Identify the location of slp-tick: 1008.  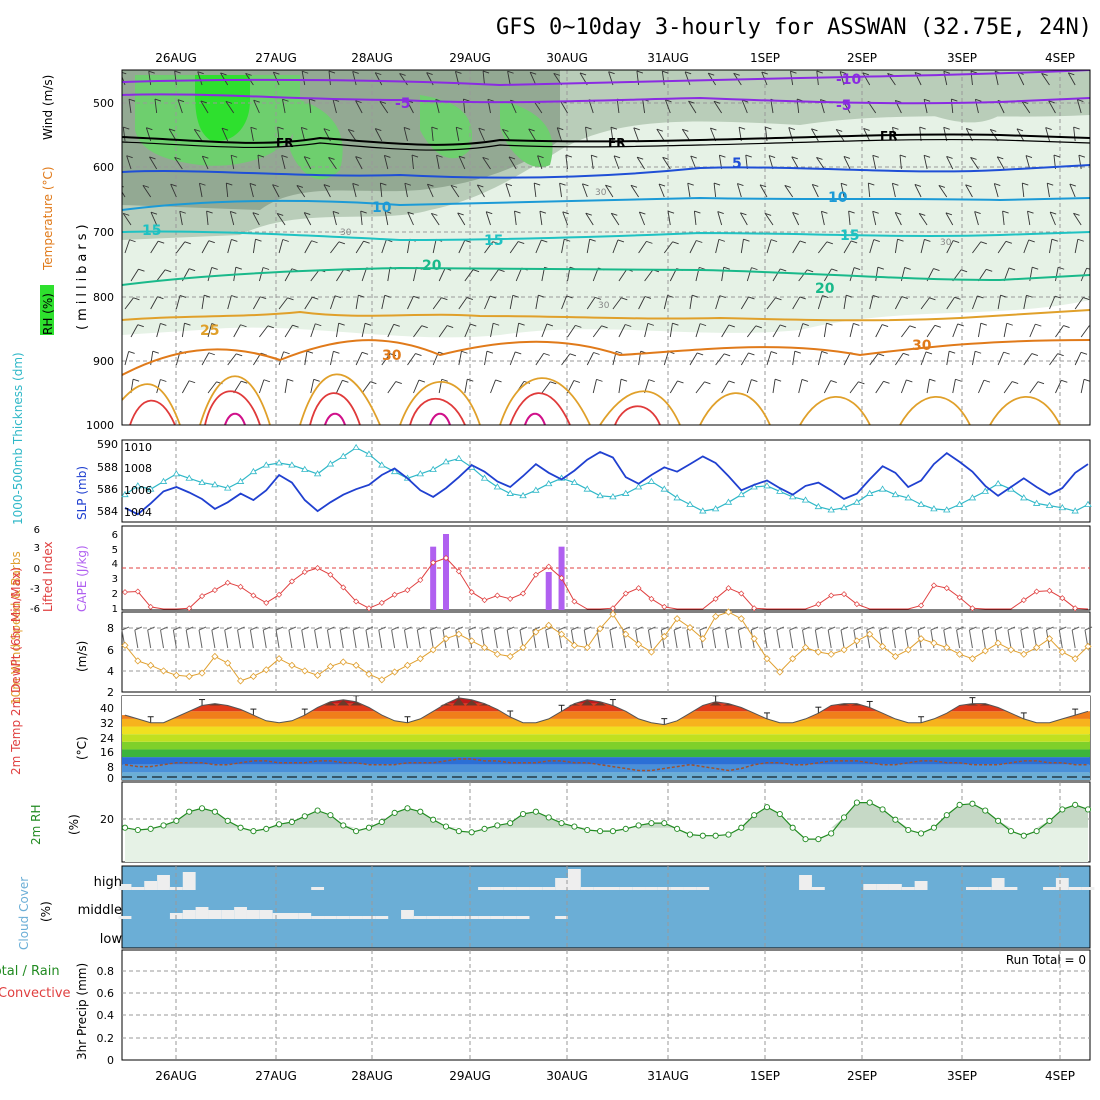
(138, 468).